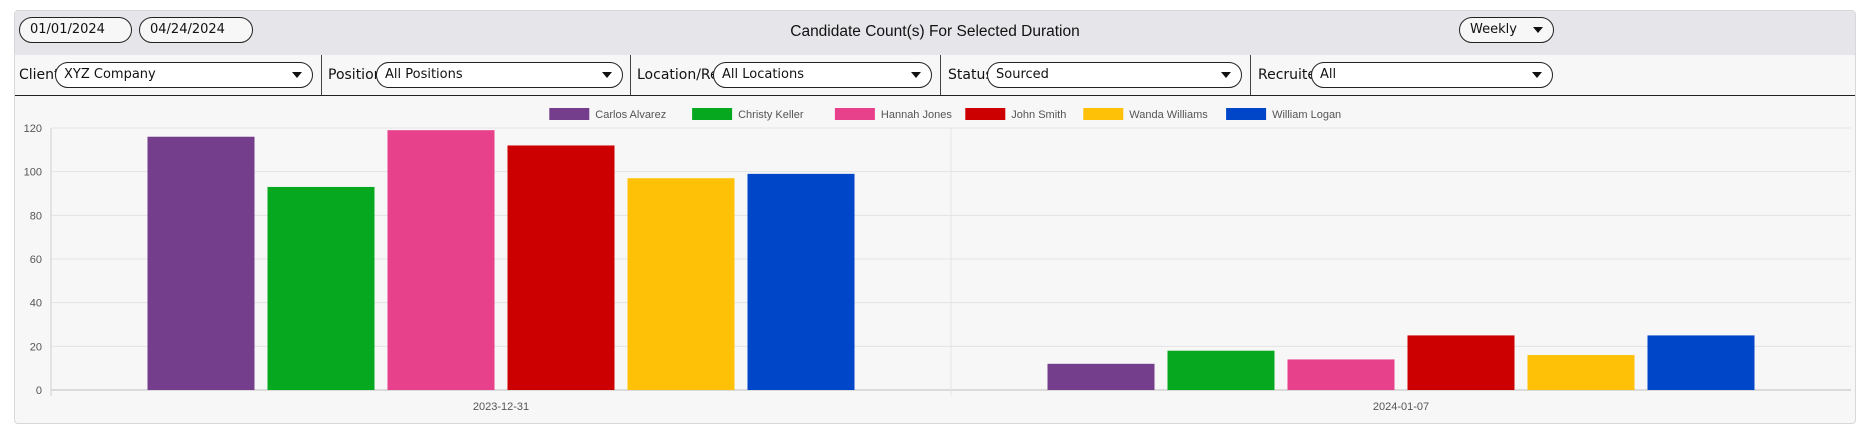 This screenshot has width=1867, height=426. What do you see at coordinates (33, 173) in the screenshot?
I see `y-tick-label: 100` at bounding box center [33, 173].